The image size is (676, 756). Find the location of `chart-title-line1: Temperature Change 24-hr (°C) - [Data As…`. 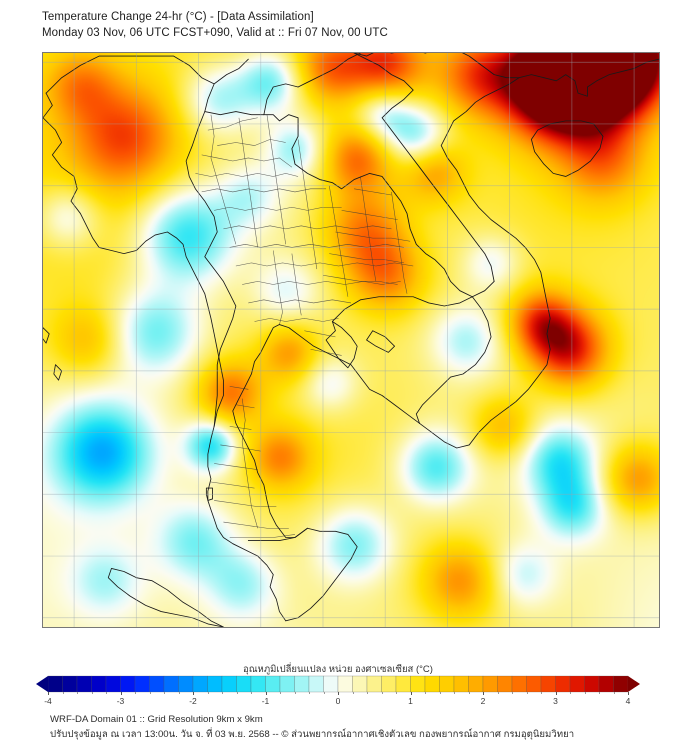

chart-title-line1: Temperature Change 24-hr (°C) - [Data As… is located at coordinates (178, 17).